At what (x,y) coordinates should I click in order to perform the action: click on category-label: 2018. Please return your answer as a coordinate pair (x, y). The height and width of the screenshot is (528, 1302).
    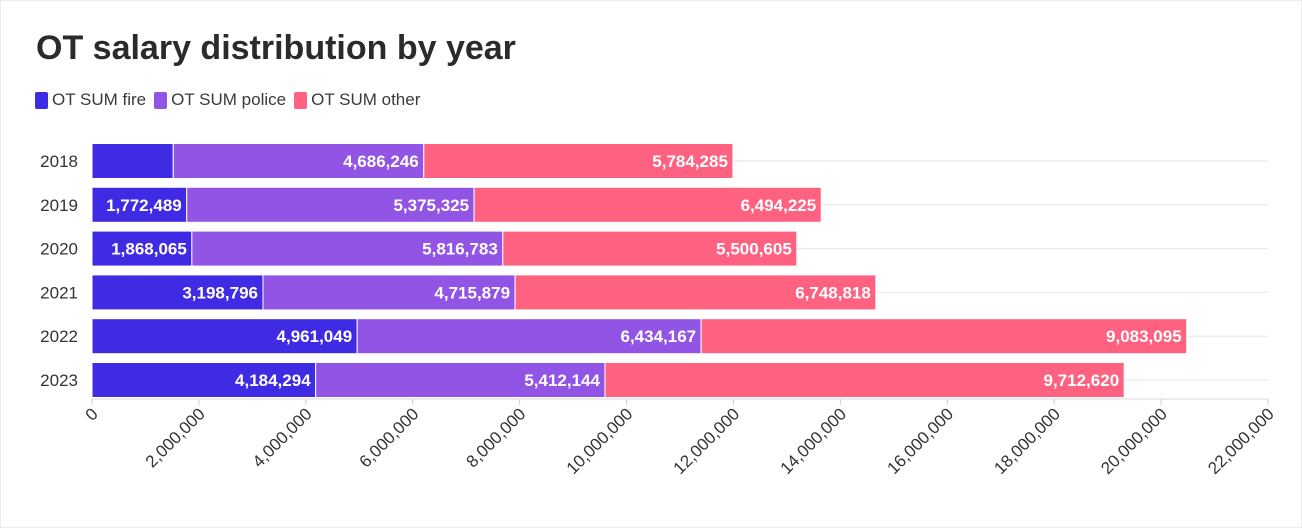
    Looking at the image, I should click on (59, 161).